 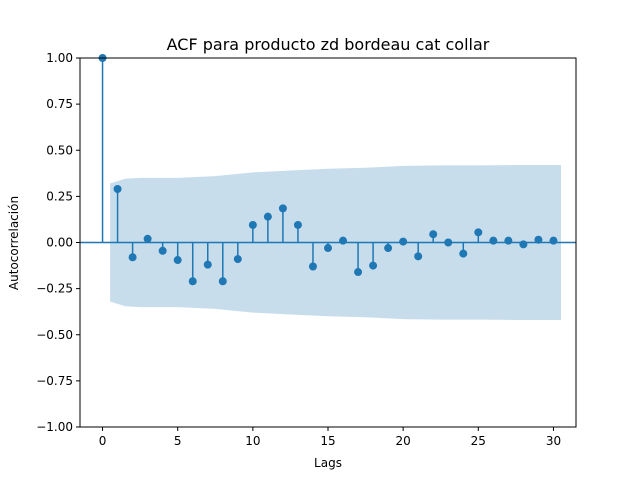 I want to click on x-tick-label: 20, so click(x=403, y=441).